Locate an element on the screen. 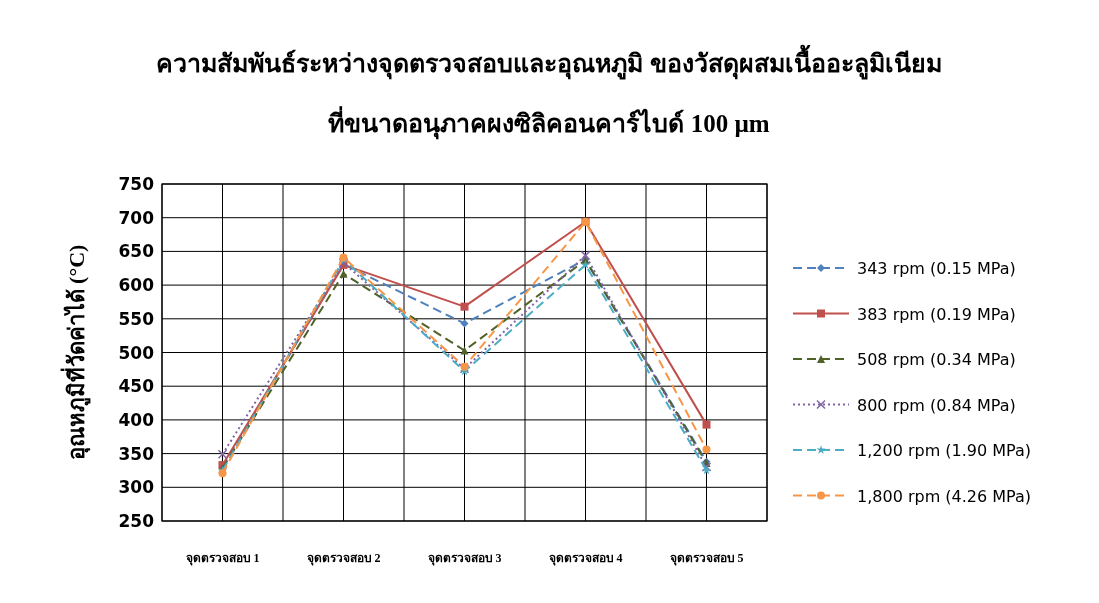 The width and height of the screenshot is (1099, 603). y-tick-label: 700 is located at coordinates (136, 217).